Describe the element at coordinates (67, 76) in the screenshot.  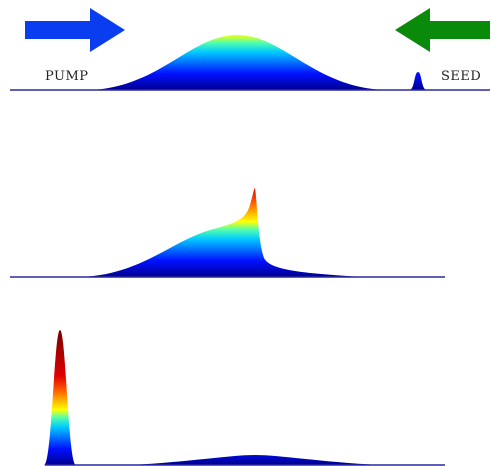
I see `pump-label: PUMP` at that location.